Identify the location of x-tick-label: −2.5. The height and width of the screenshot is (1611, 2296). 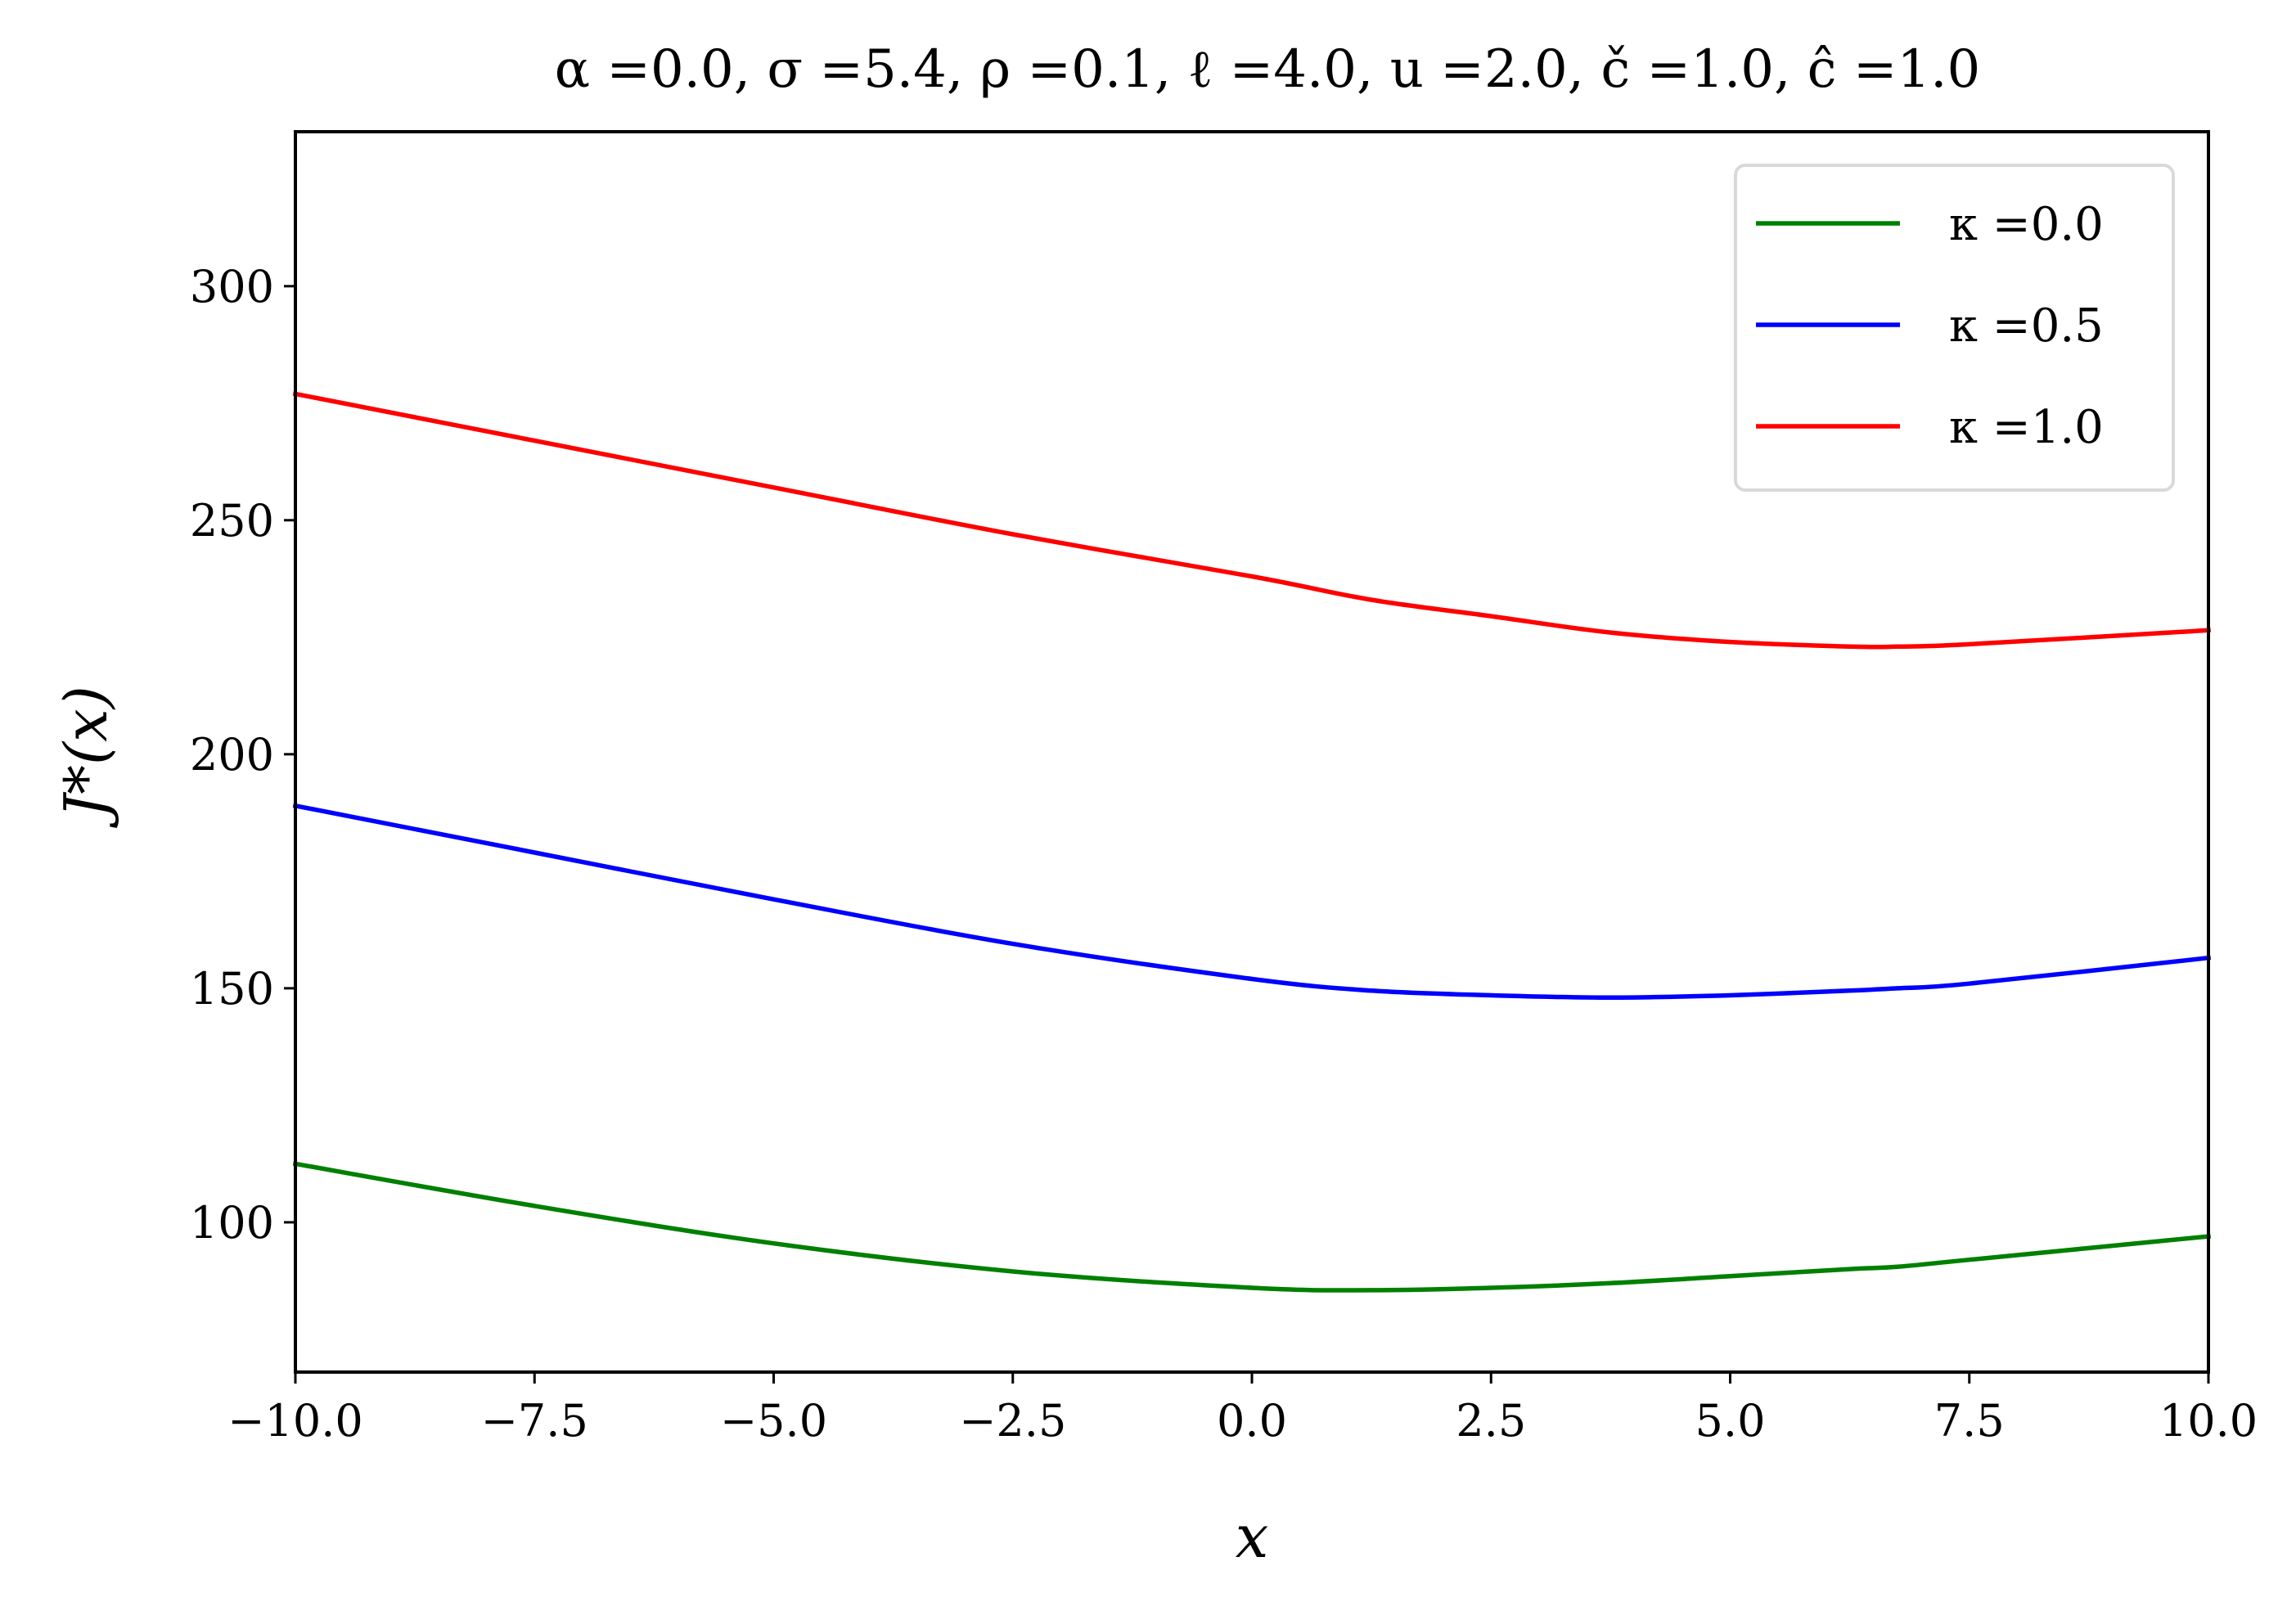
(1013, 1421).